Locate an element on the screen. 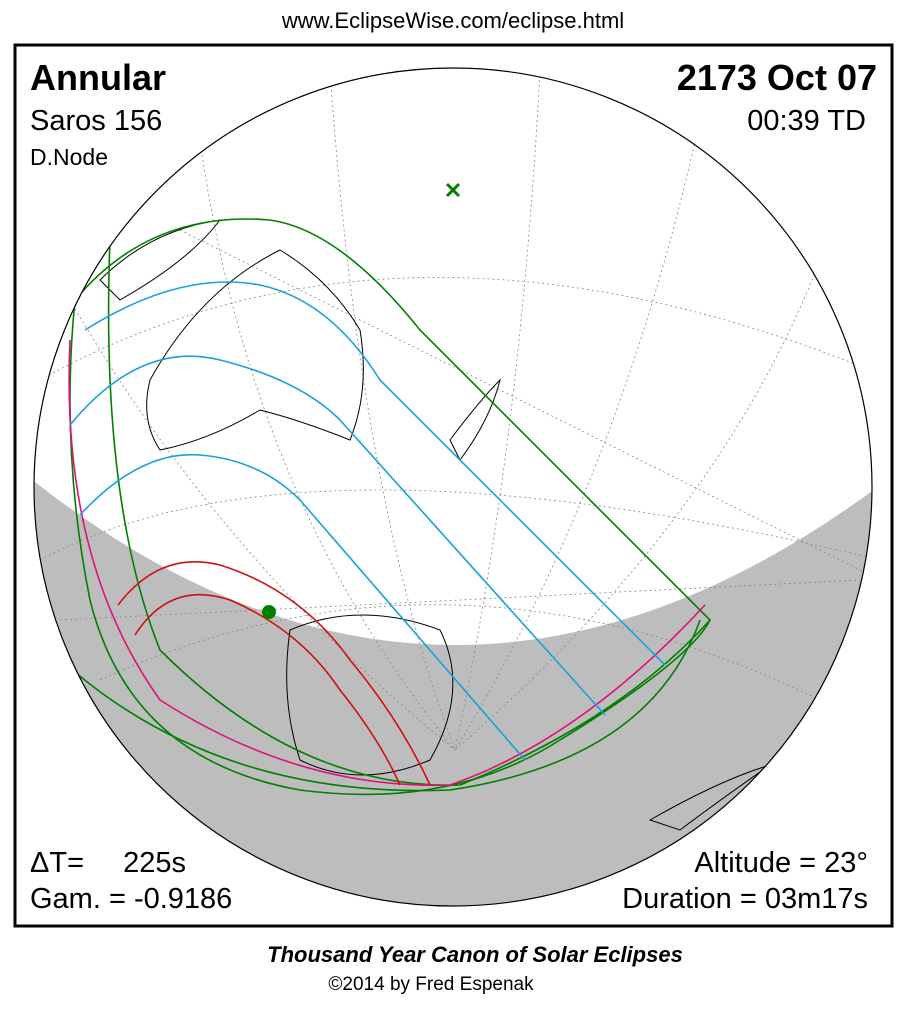 The image size is (908, 1009). altitude: Altitude = 23° is located at coordinates (781, 863).